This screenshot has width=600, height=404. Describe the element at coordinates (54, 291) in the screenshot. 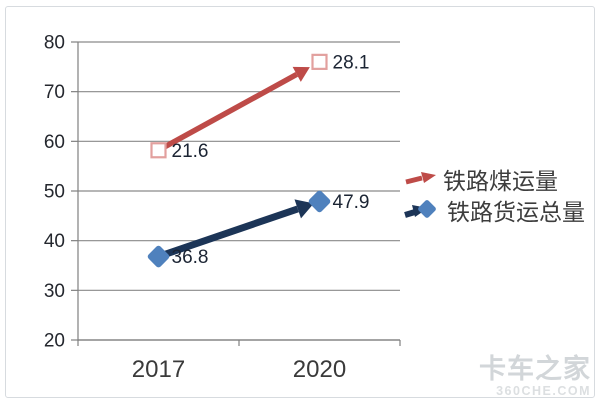

I see `y-tick-label: 30` at that location.